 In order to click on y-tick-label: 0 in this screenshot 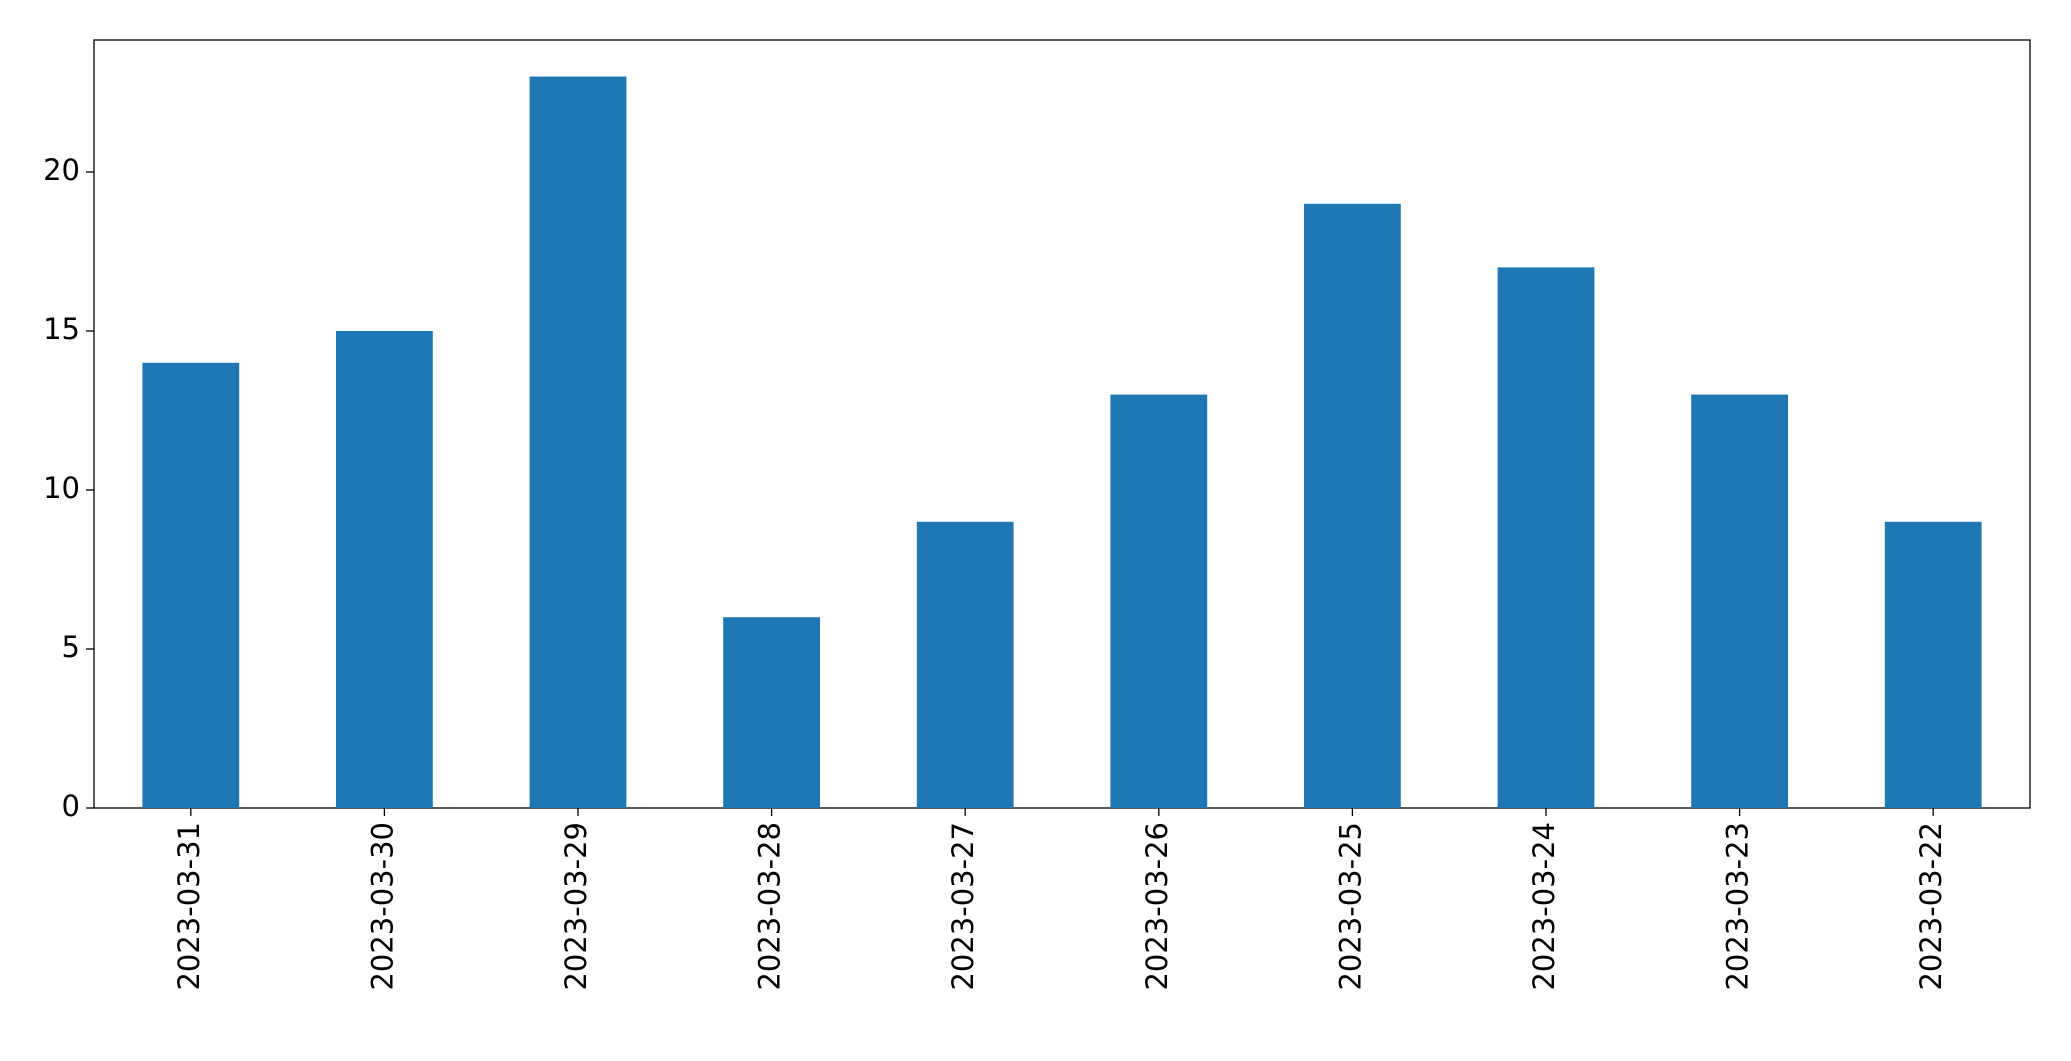, I will do `click(71, 806)`.